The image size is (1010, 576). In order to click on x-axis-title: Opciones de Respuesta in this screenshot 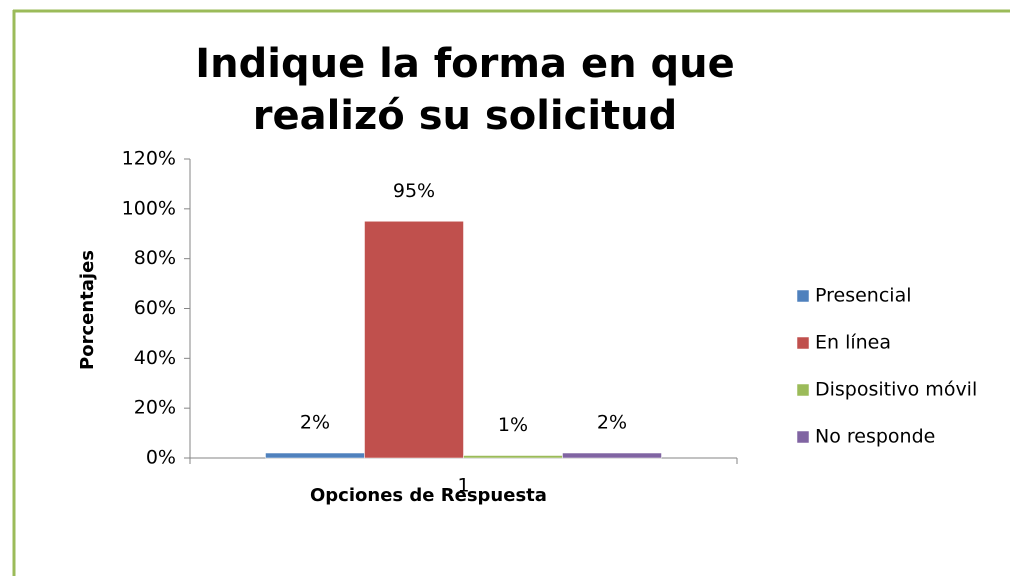, I will do `click(428, 495)`.